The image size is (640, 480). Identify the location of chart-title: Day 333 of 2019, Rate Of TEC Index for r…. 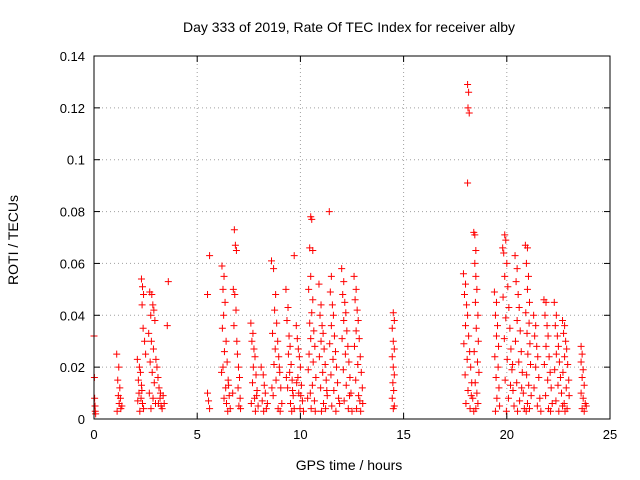
(349, 27).